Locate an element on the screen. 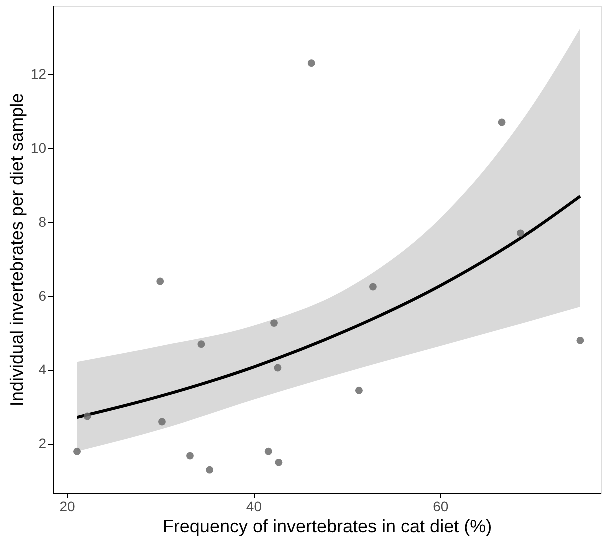 This screenshot has width=603, height=542. y-tick-label: 12 is located at coordinates (38, 74).